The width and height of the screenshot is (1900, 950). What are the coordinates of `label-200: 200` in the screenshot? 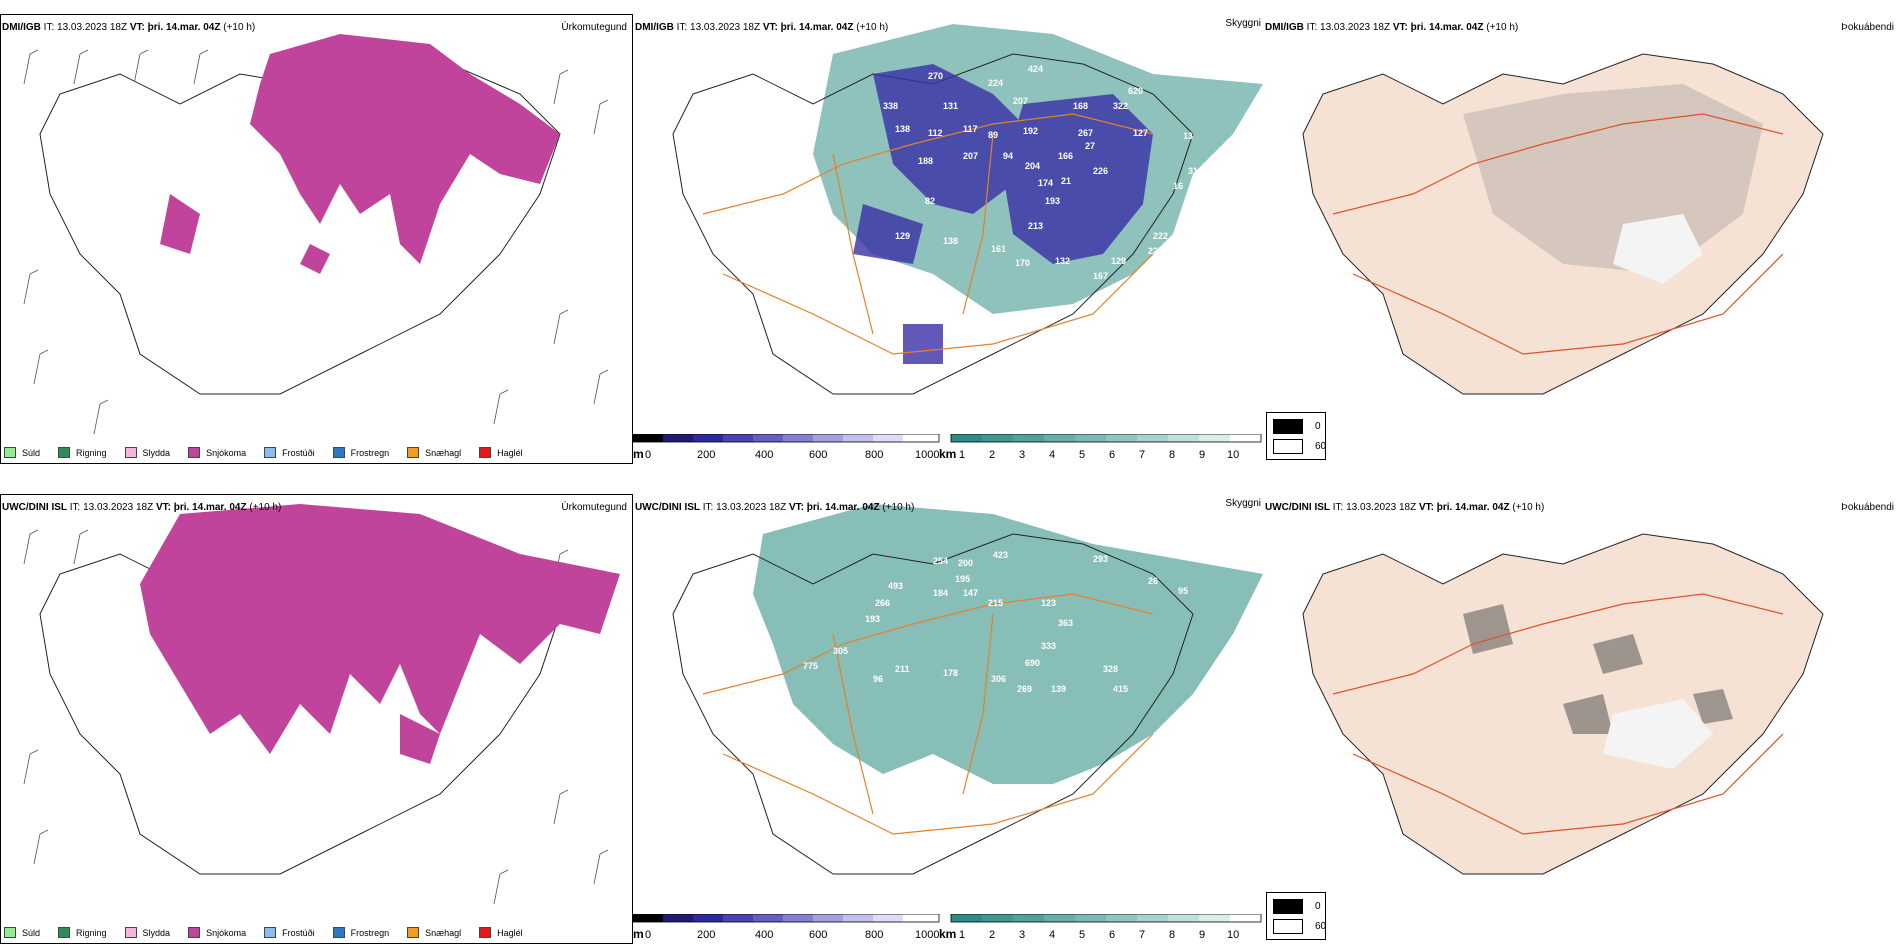 It's located at (965, 563).